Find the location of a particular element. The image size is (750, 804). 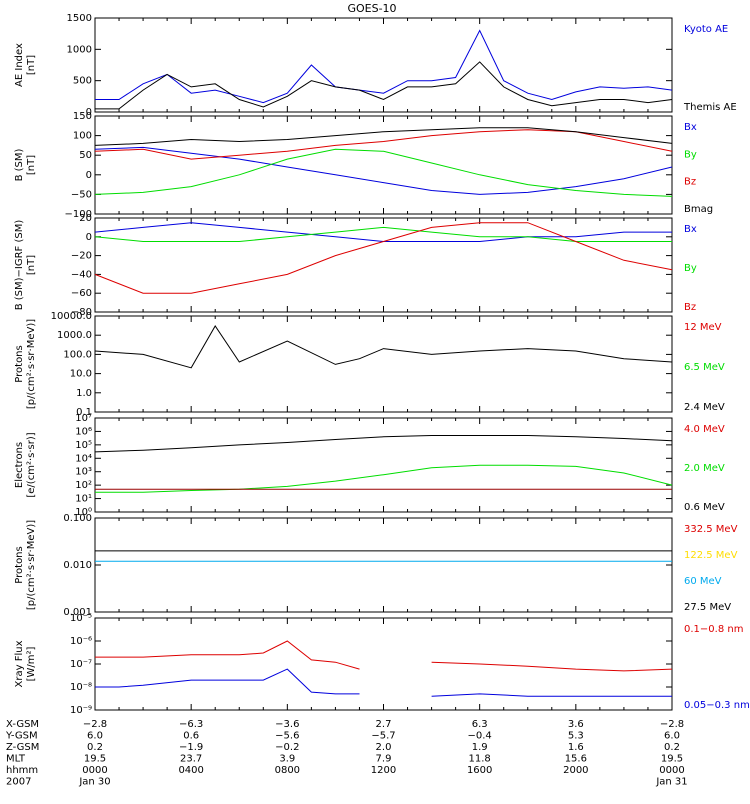

protons2-legend-122-5-mev: 122.5 MeV is located at coordinates (711, 555).